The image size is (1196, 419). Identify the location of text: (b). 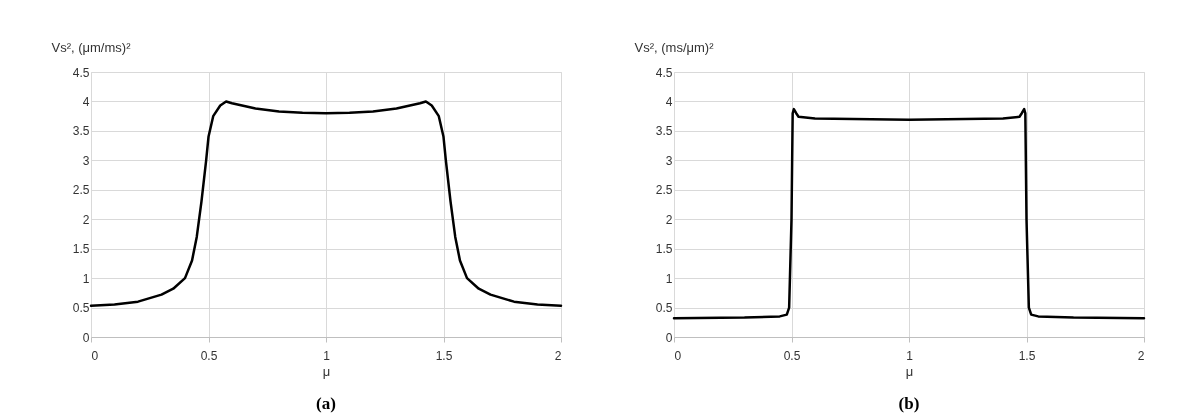
(909, 403).